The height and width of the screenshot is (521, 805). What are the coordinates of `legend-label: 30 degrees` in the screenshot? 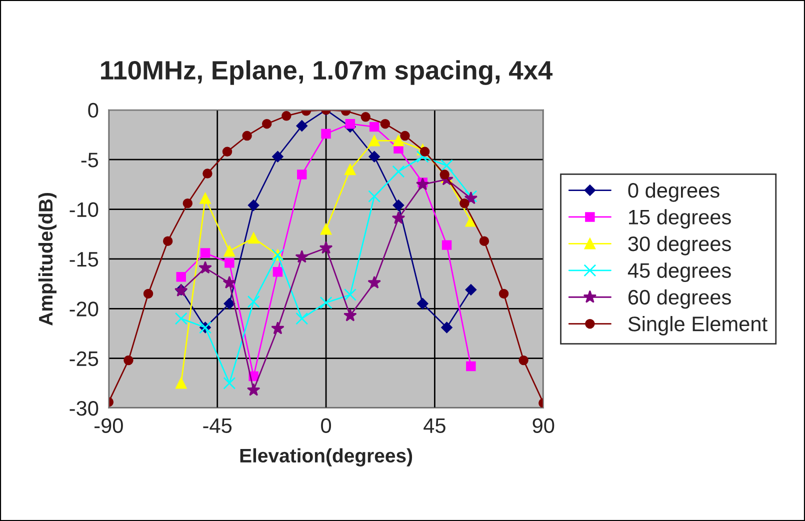 It's located at (679, 246).